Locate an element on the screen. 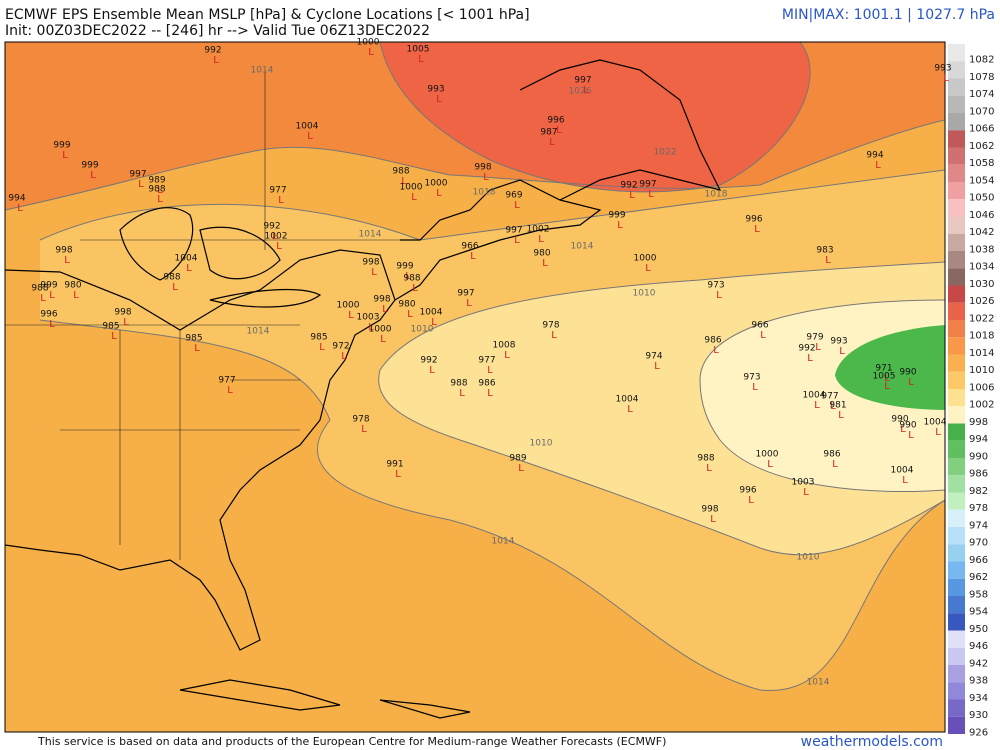 The height and width of the screenshot is (750, 1000). colorbar-label: 942 is located at coordinates (978, 663).